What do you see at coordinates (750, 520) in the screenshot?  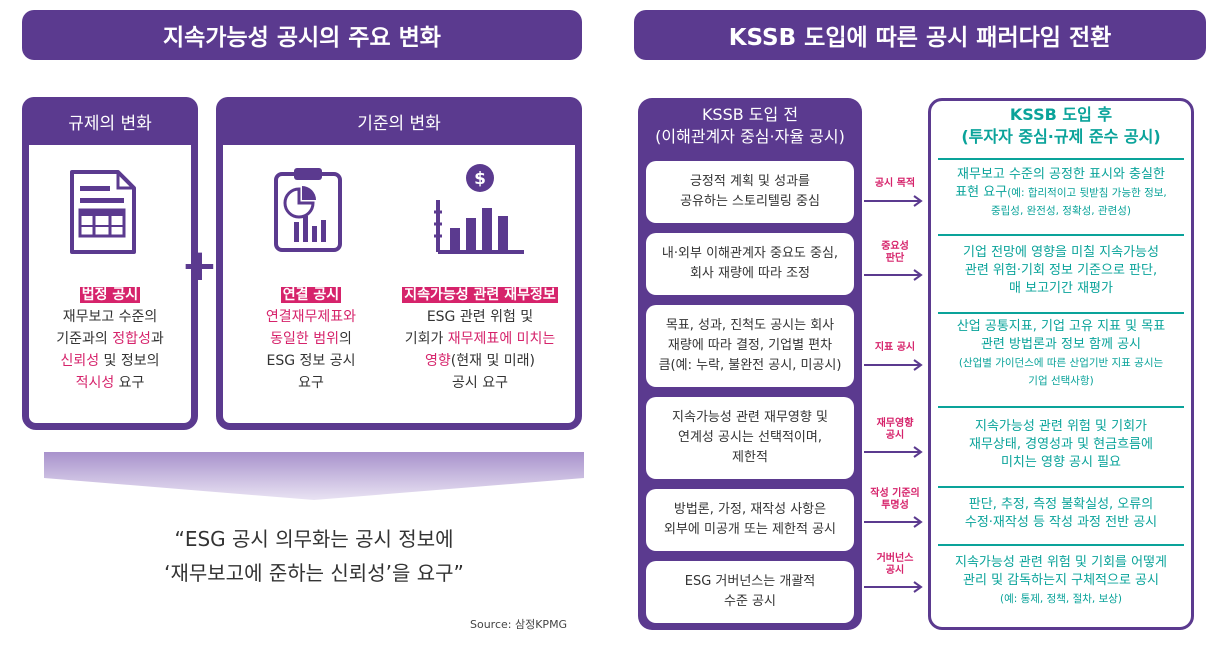 I see `before-item: 방법론, 가정, 재작성 사항은 외부에 미공개 또는 제한적 공시` at bounding box center [750, 520].